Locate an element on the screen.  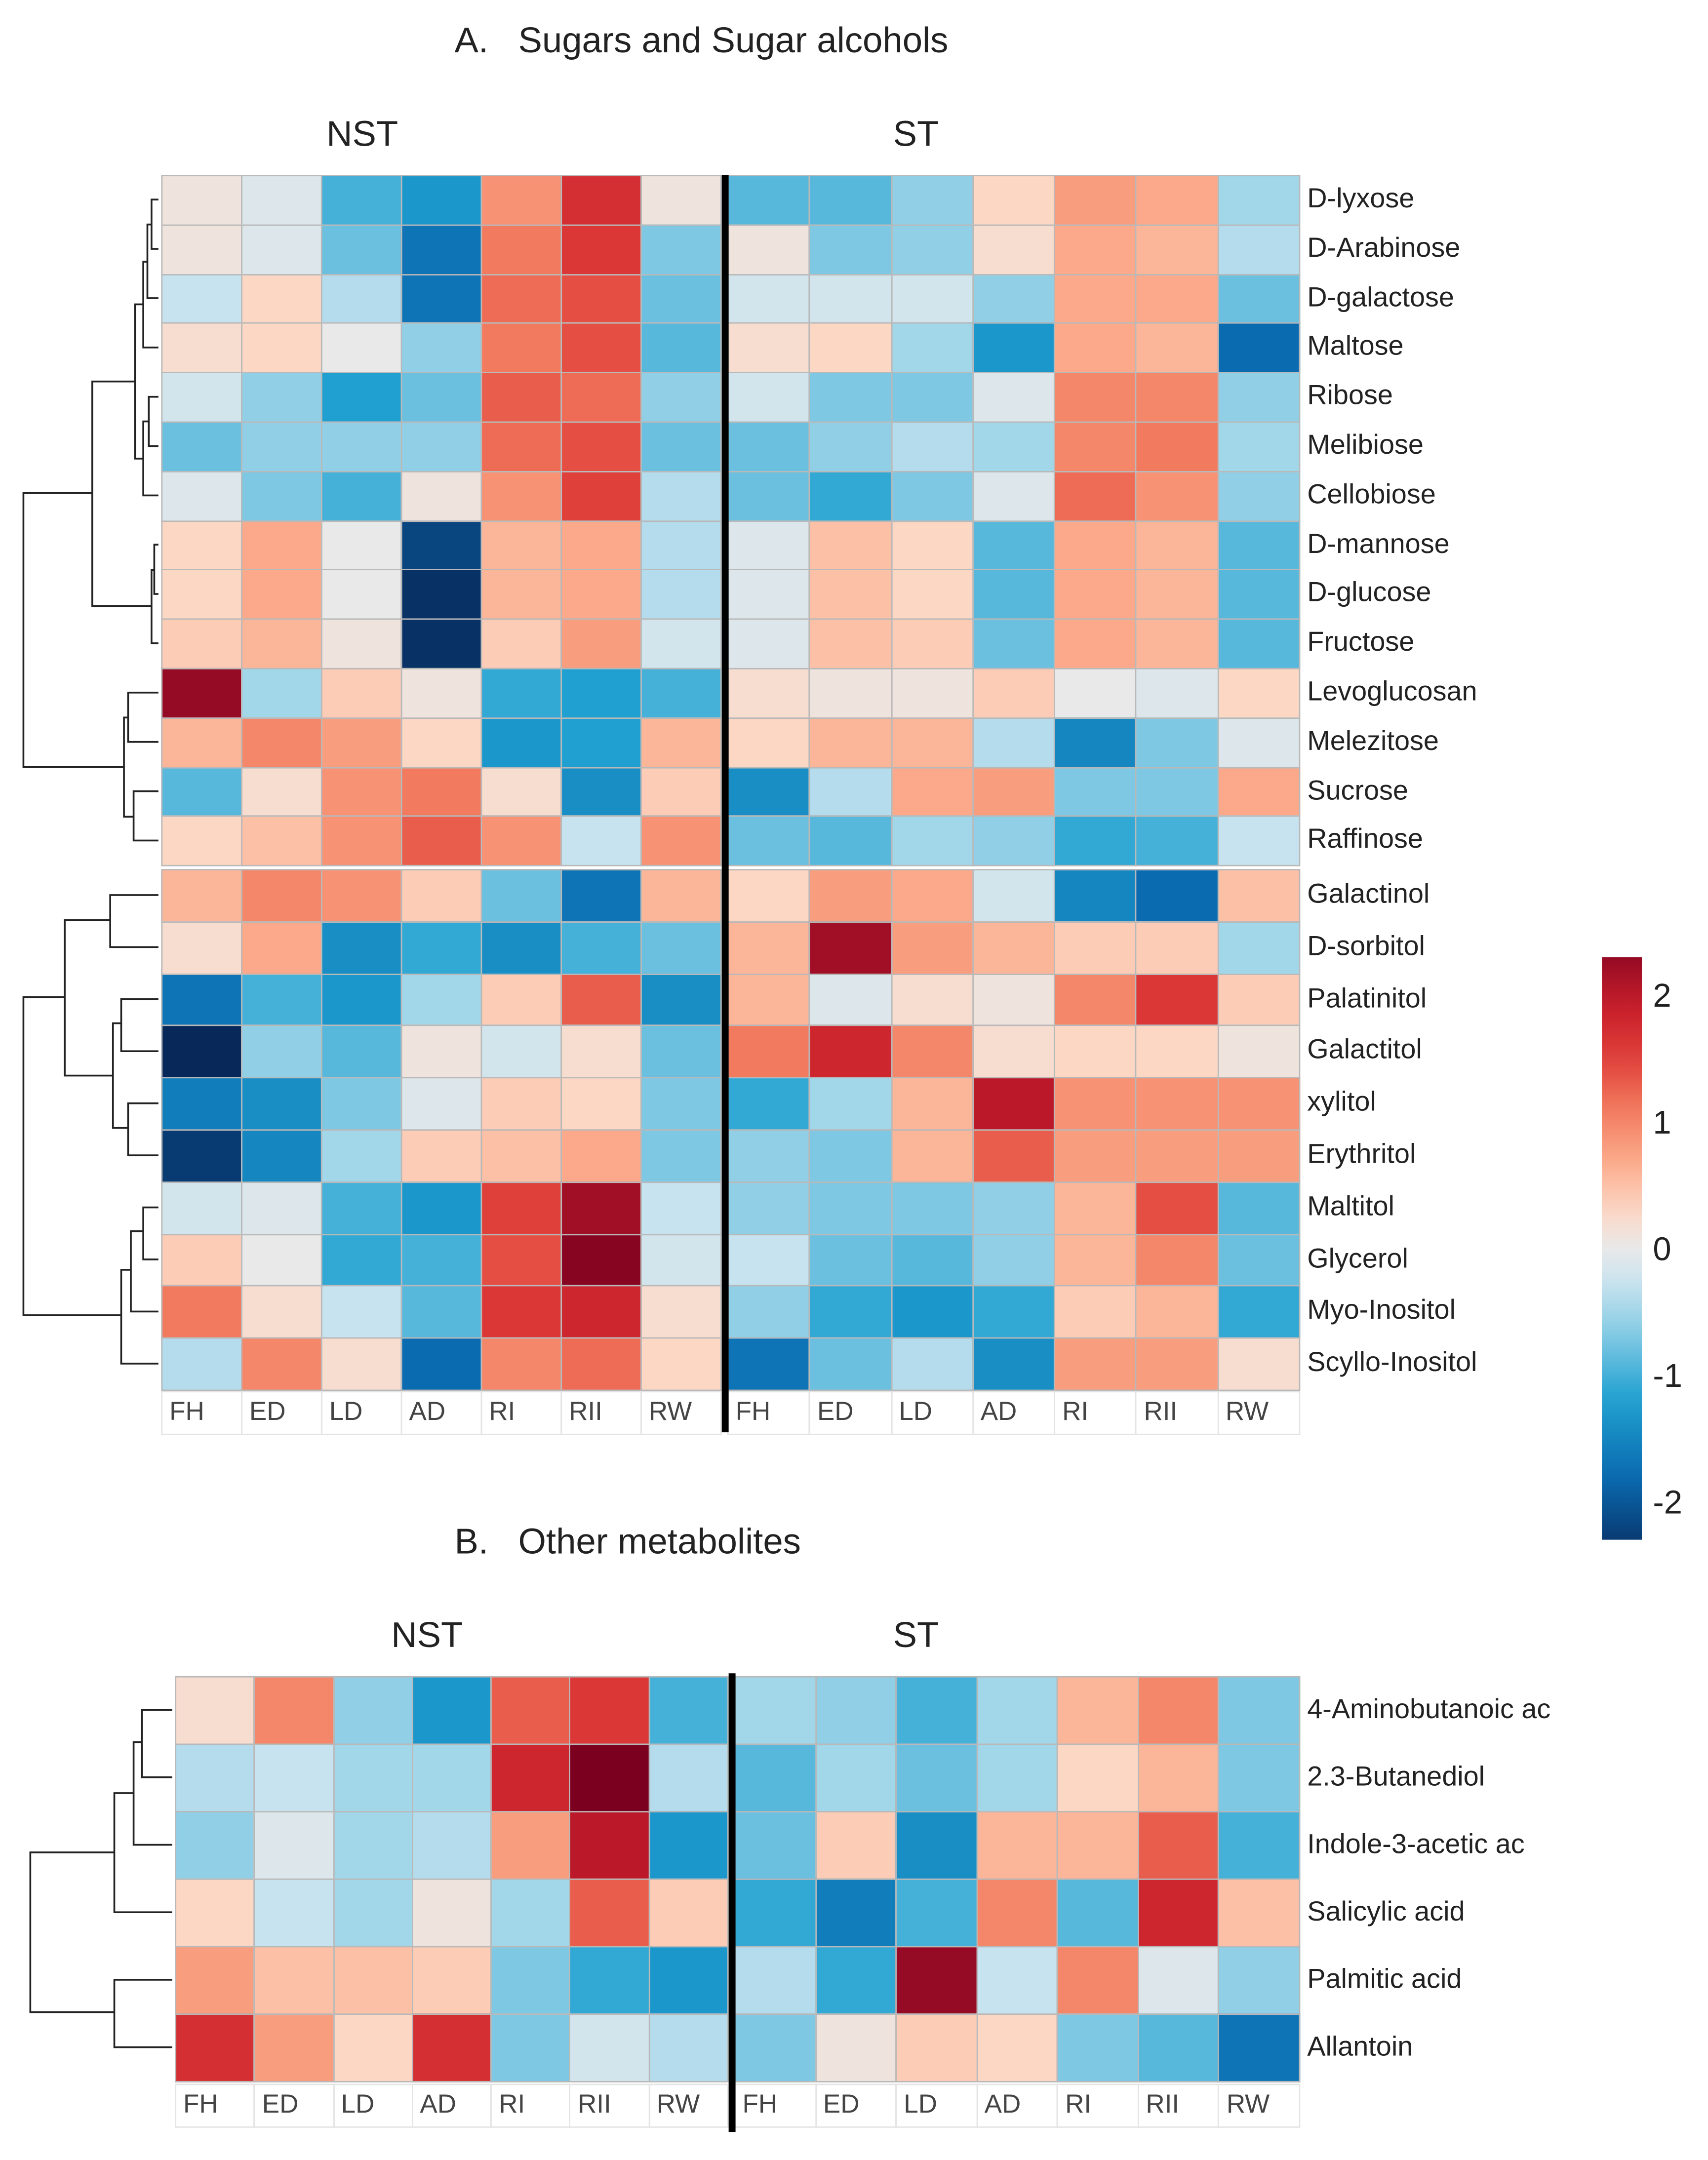
row-label: D-mannose is located at coordinates (1378, 544).